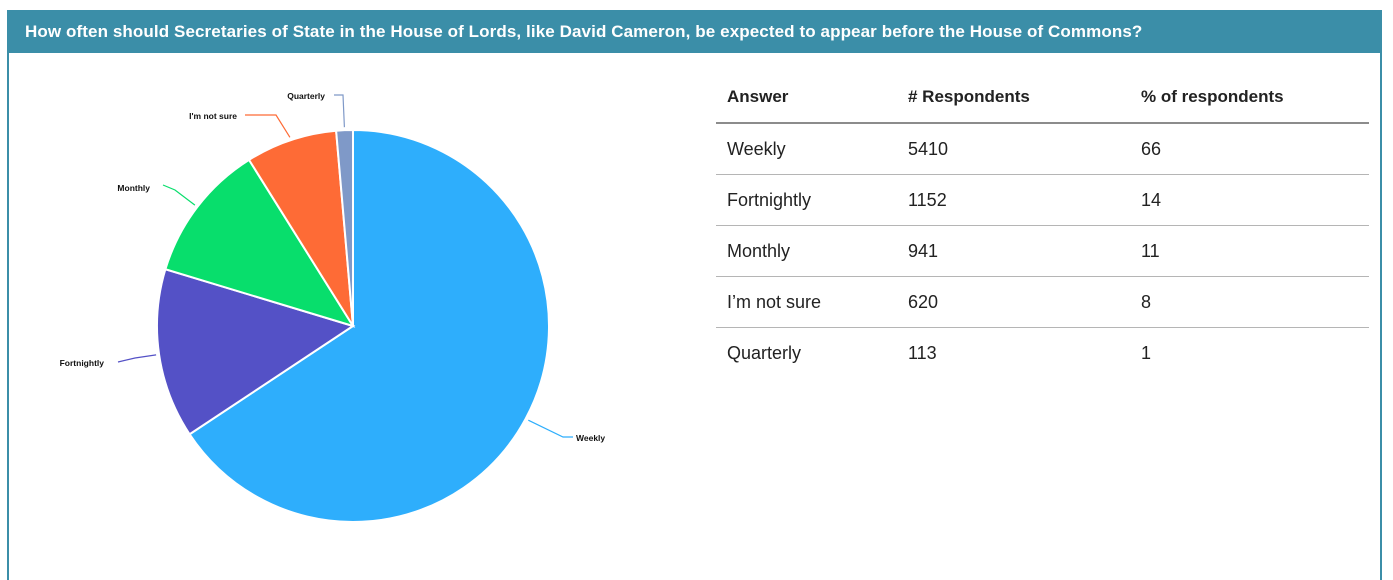 This screenshot has height=580, width=1393. Describe the element at coordinates (1249, 251) in the screenshot. I see `percent-cell: 11` at that location.